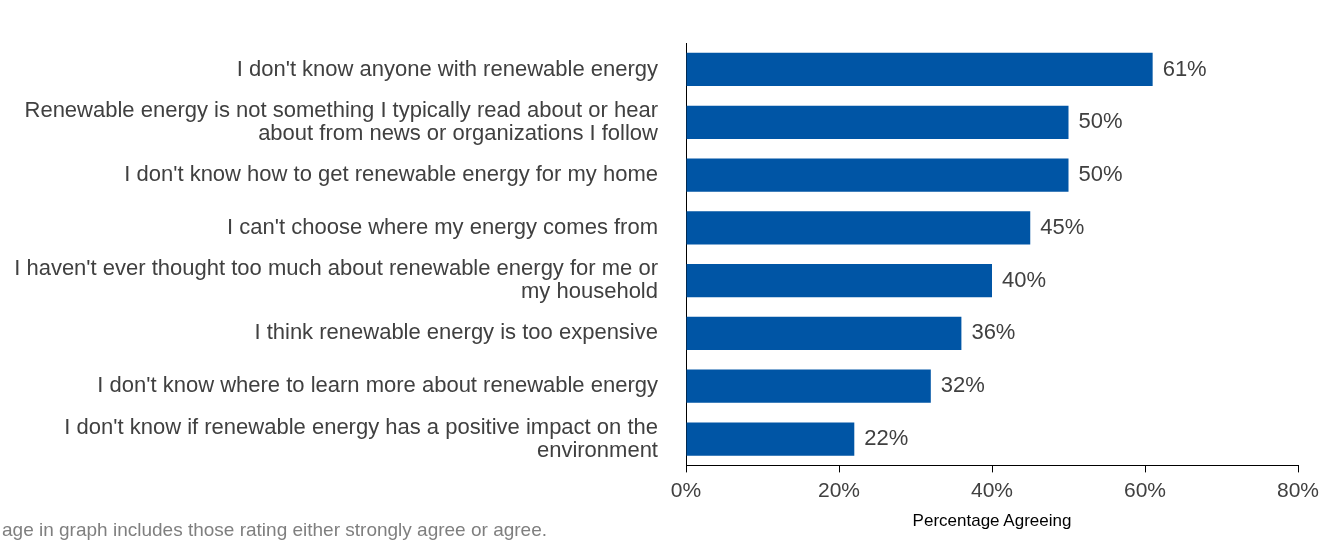 This screenshot has width=1332, height=542. Describe the element at coordinates (992, 489) in the screenshot. I see `x-tick-label: 40%` at that location.